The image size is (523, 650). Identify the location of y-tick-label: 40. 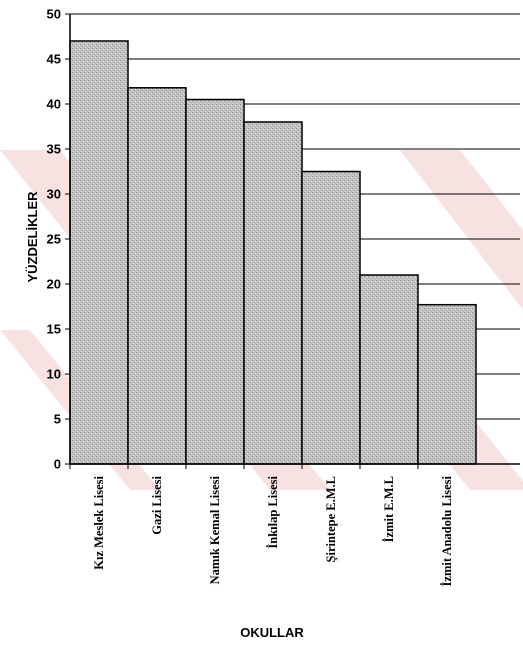
(54, 104).